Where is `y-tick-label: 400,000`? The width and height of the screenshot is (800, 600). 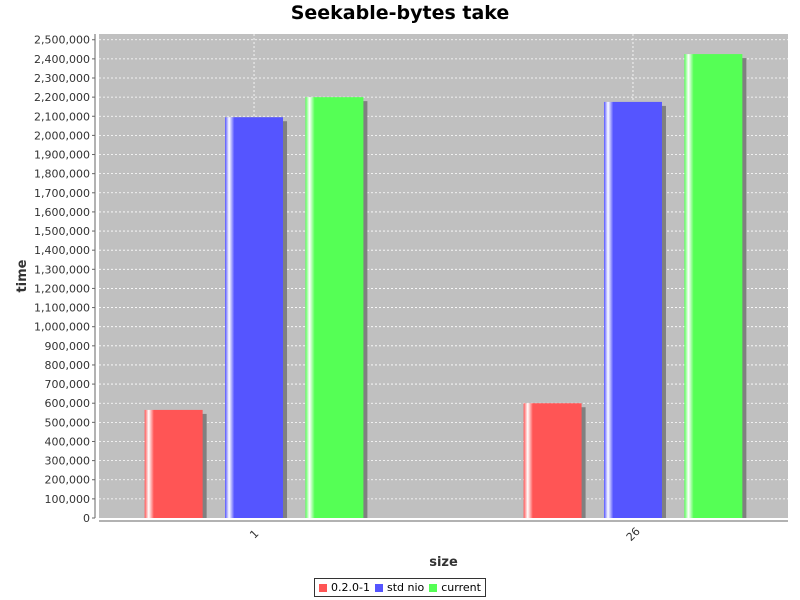
y-tick-label: 400,000 is located at coordinates (68, 441).